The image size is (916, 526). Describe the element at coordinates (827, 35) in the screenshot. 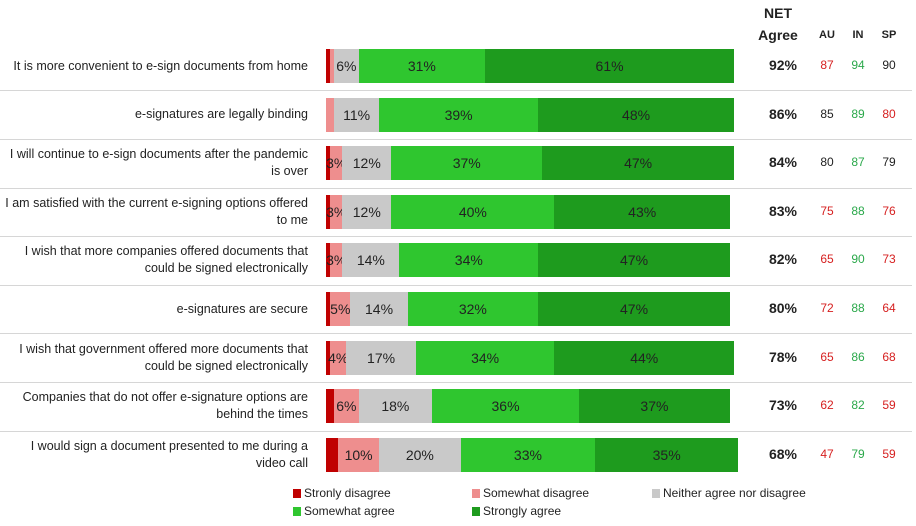

I see `column-header: AU` at that location.